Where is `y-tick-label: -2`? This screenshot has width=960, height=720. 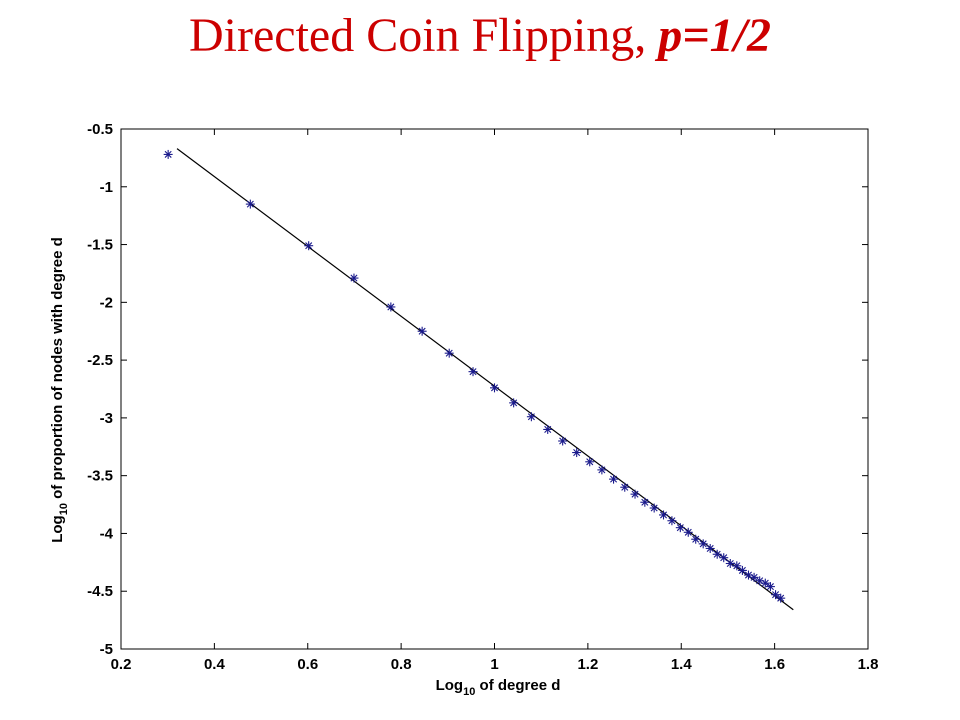 y-tick-label: -2 is located at coordinates (106, 302).